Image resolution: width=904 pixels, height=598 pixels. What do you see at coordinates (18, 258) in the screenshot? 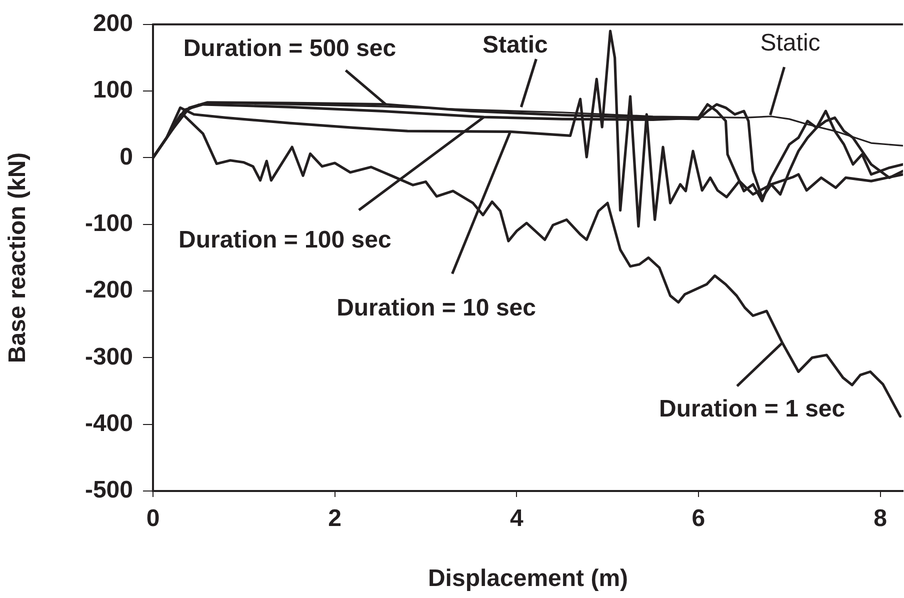
I see `y-axis-title: Base reaction (kN)` at bounding box center [18, 258].